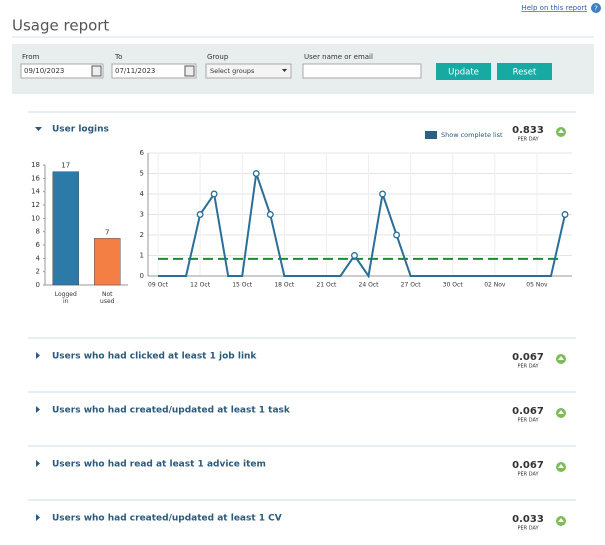  What do you see at coordinates (65, 166) in the screenshot?
I see `data-label: 17` at bounding box center [65, 166].